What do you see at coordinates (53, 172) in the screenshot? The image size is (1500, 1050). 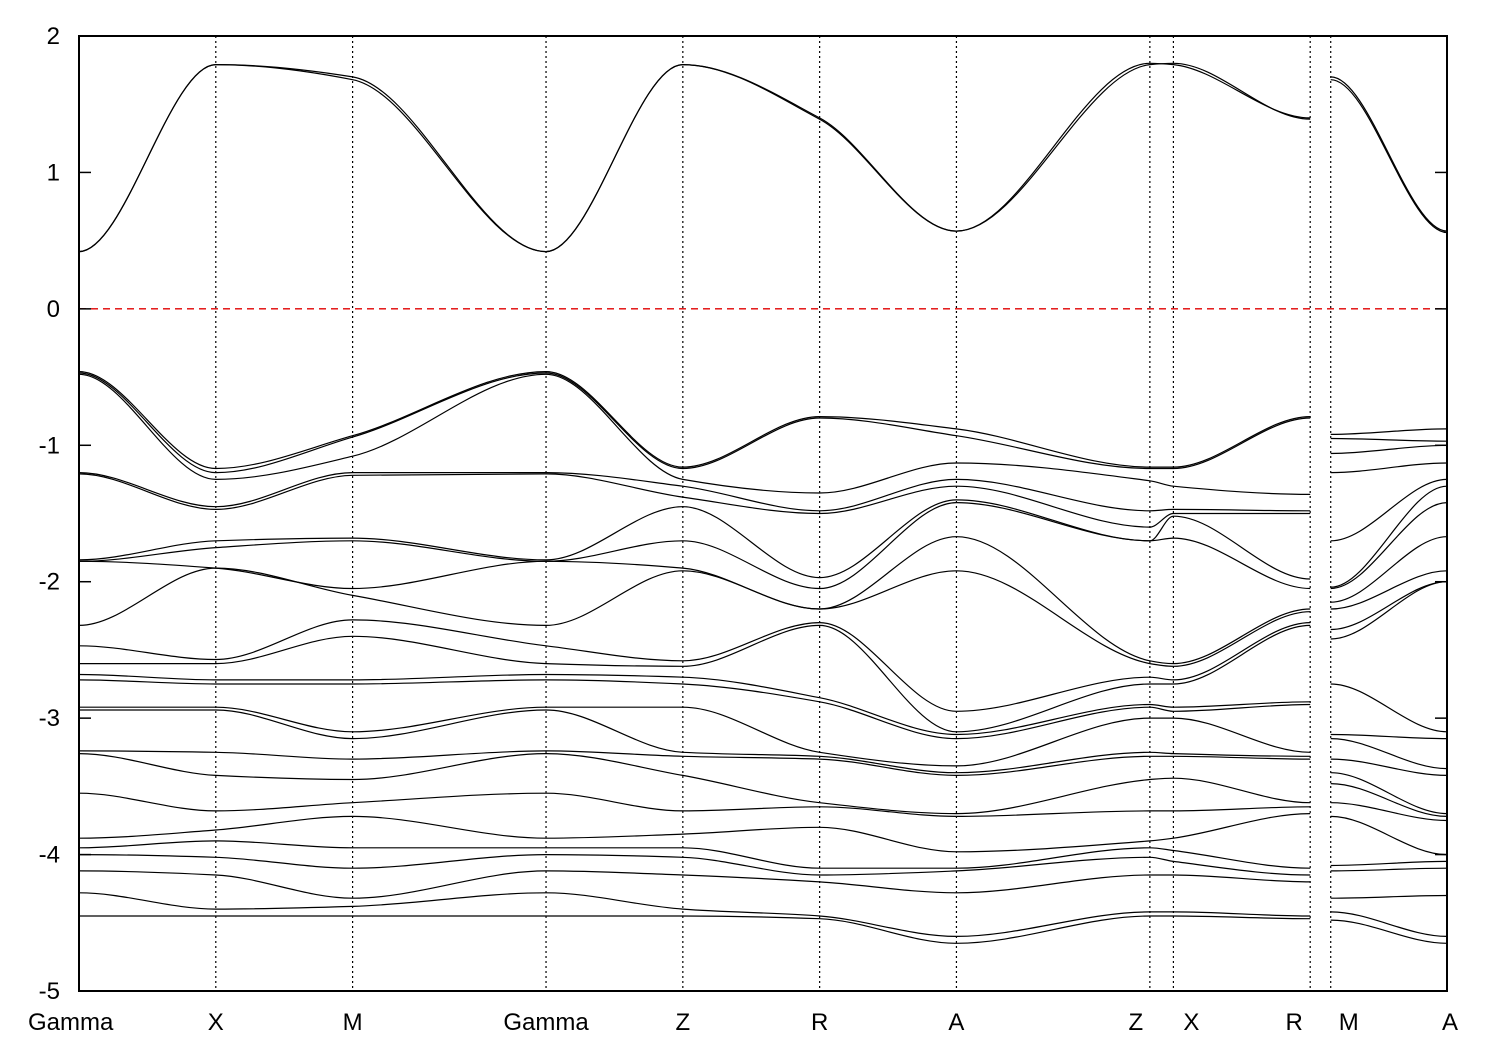 I see `y-tick-label: 1` at bounding box center [53, 172].